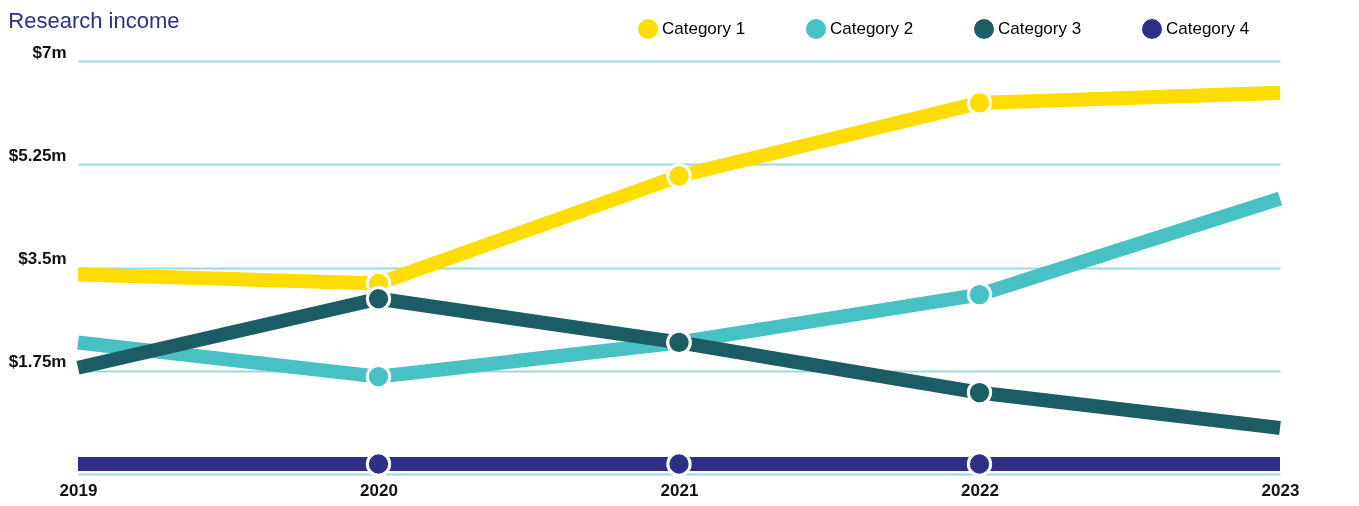 This screenshot has width=1359, height=506. I want to click on legend-label: Category 4, so click(1208, 28).